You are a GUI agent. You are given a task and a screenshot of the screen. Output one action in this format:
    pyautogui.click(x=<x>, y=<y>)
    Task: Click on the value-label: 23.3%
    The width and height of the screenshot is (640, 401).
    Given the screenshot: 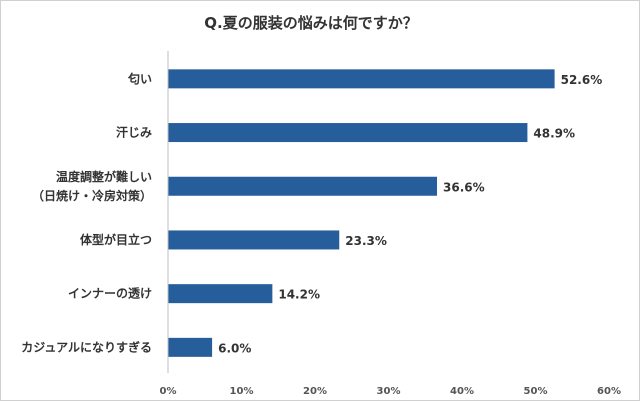 What is the action you would take?
    pyautogui.click(x=366, y=241)
    